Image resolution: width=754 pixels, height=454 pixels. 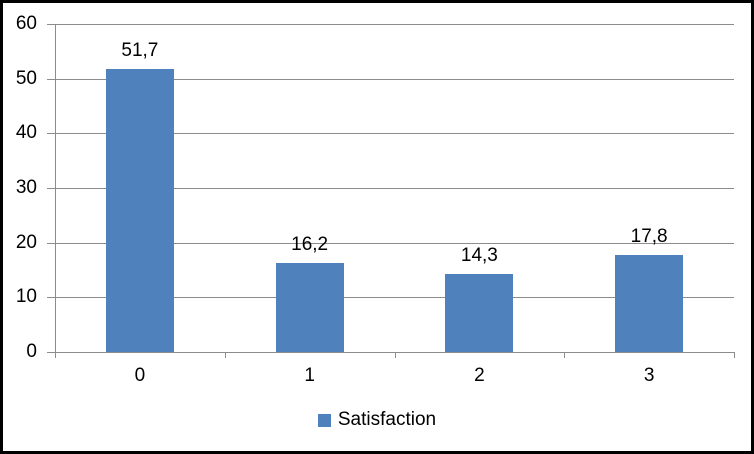 I want to click on bar-value-label: 14,3, so click(x=479, y=255).